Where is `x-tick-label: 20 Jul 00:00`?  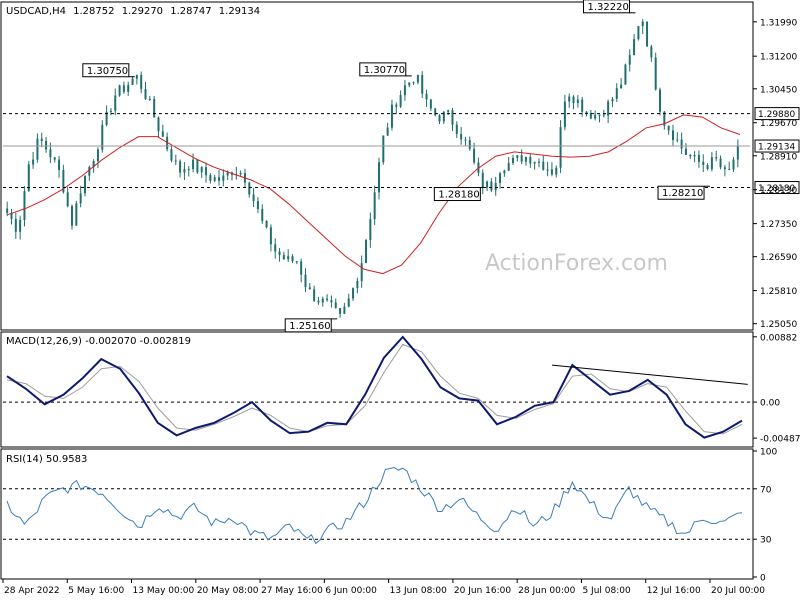 x-tick-label: 20 Jul 00:00 is located at coordinates (738, 591).